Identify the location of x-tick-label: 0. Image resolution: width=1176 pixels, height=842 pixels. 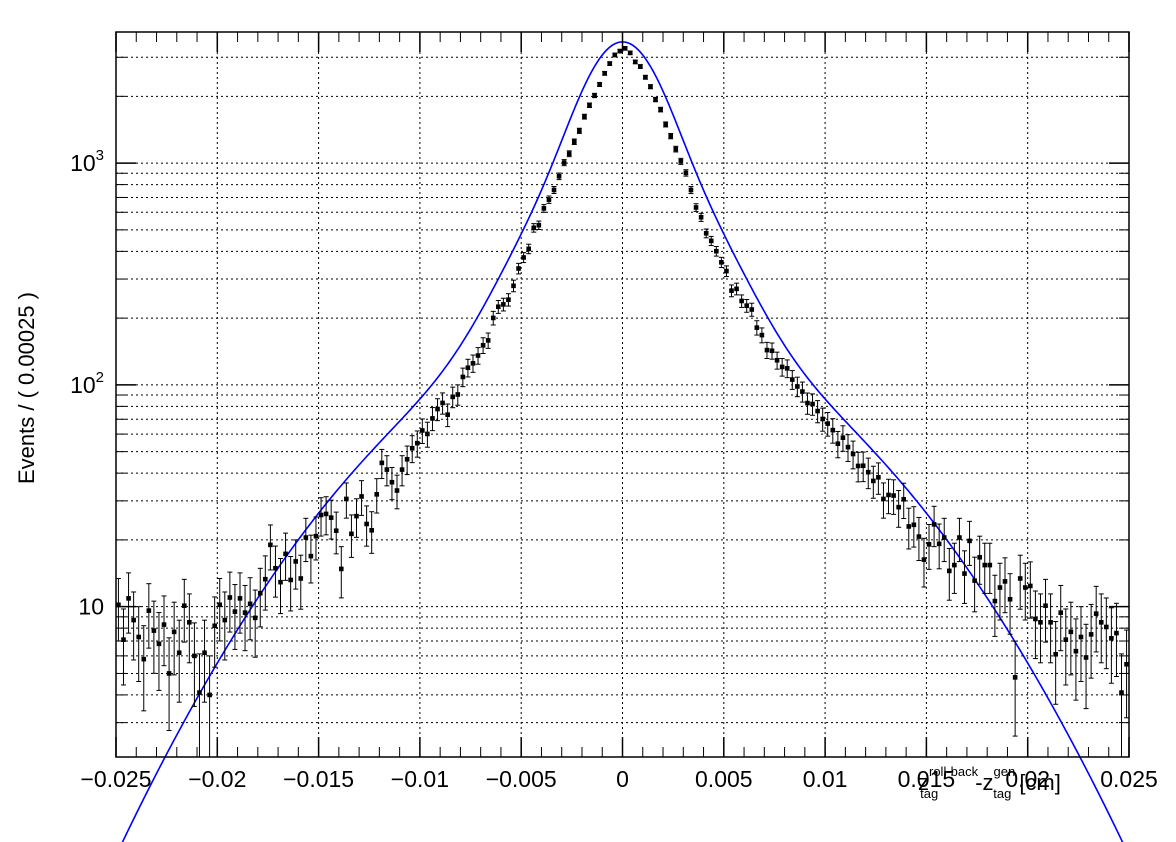
(622, 779).